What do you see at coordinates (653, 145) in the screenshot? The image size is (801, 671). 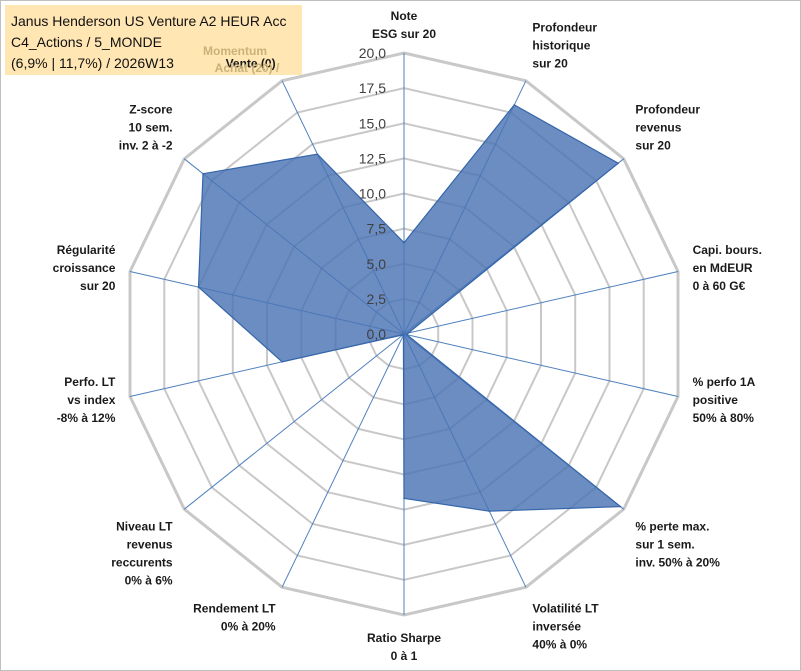 I see `axis-label-2-line-2: sur 20` at bounding box center [653, 145].